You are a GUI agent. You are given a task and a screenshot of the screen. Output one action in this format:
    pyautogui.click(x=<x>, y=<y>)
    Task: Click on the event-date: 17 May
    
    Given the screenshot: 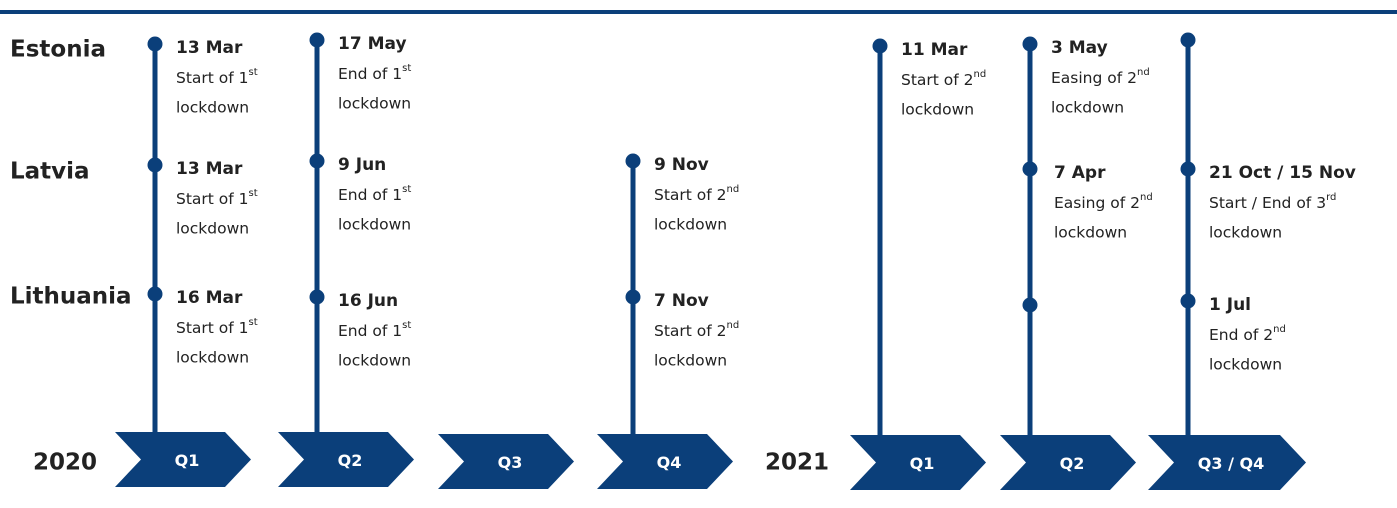 What is the action you would take?
    pyautogui.click(x=372, y=44)
    